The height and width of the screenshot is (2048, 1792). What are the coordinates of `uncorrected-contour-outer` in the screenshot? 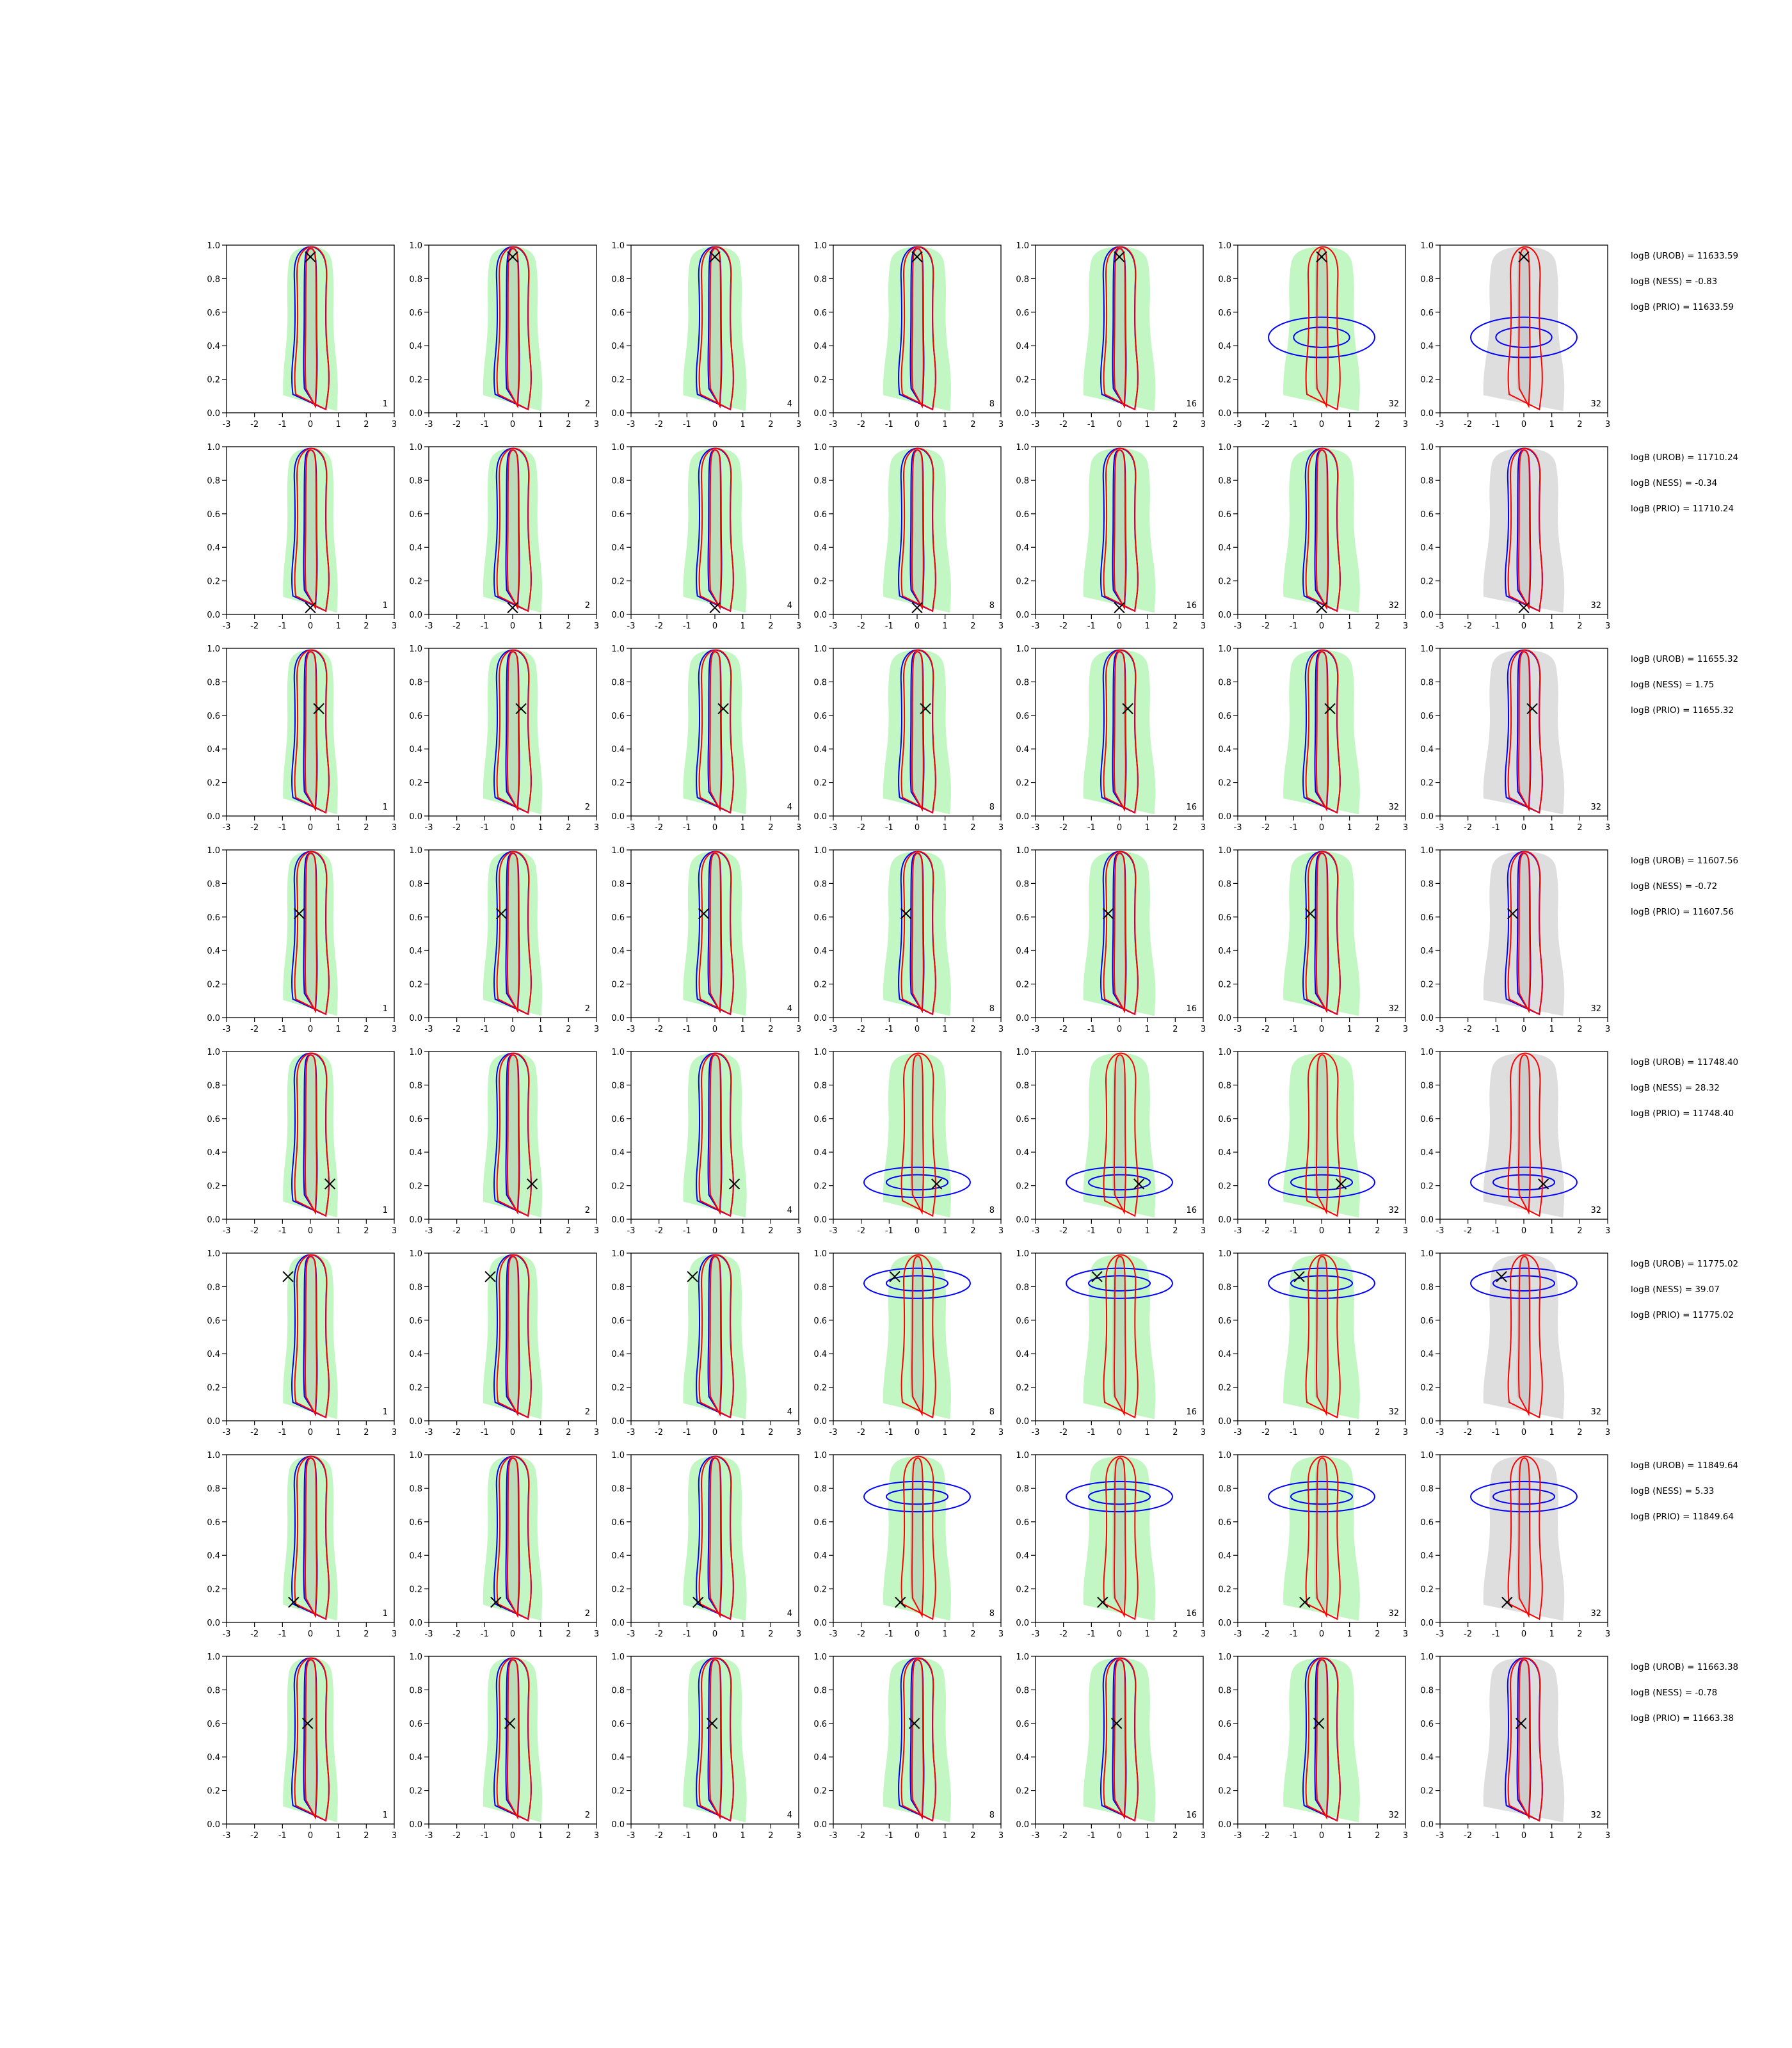 It's located at (1321, 1283).